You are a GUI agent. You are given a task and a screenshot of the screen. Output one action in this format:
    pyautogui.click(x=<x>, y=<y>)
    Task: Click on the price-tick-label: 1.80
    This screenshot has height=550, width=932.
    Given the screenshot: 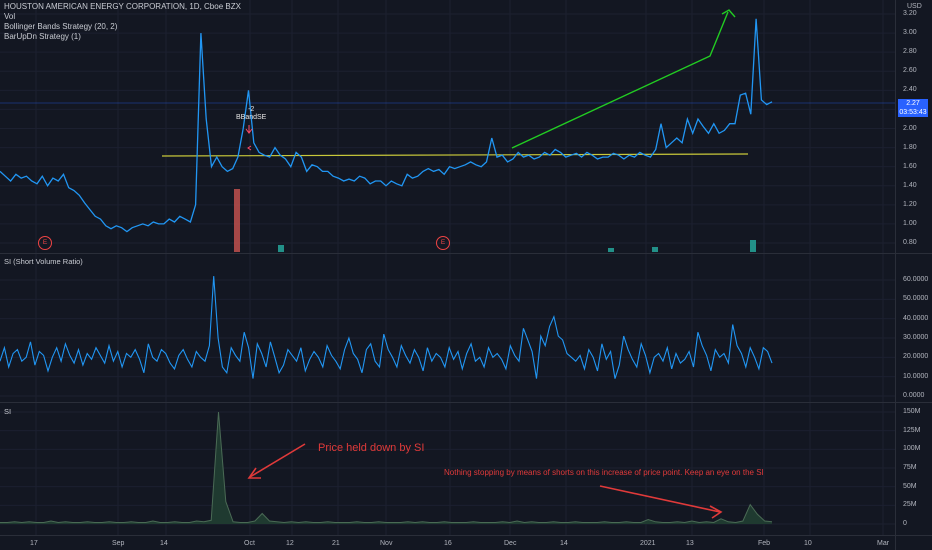 What is the action you would take?
    pyautogui.click(x=910, y=147)
    